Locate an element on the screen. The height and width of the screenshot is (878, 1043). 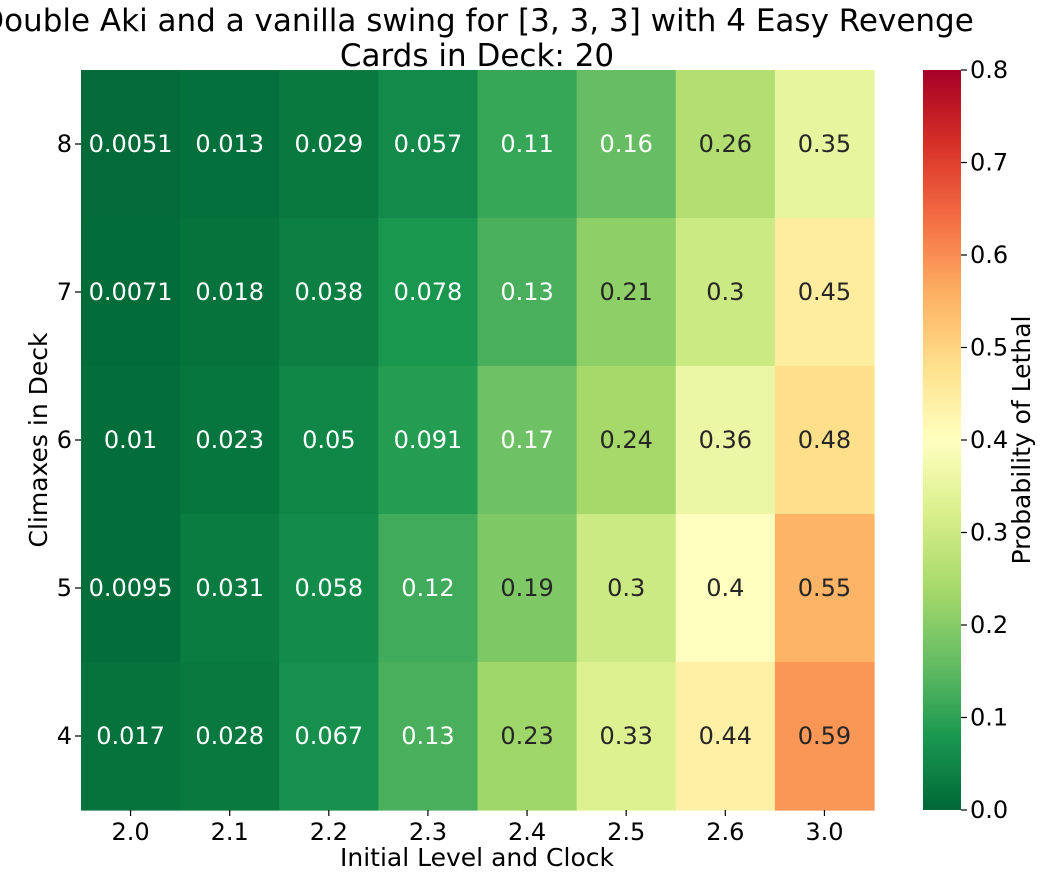
cell-value-label: 0.11 is located at coordinates (526, 144).